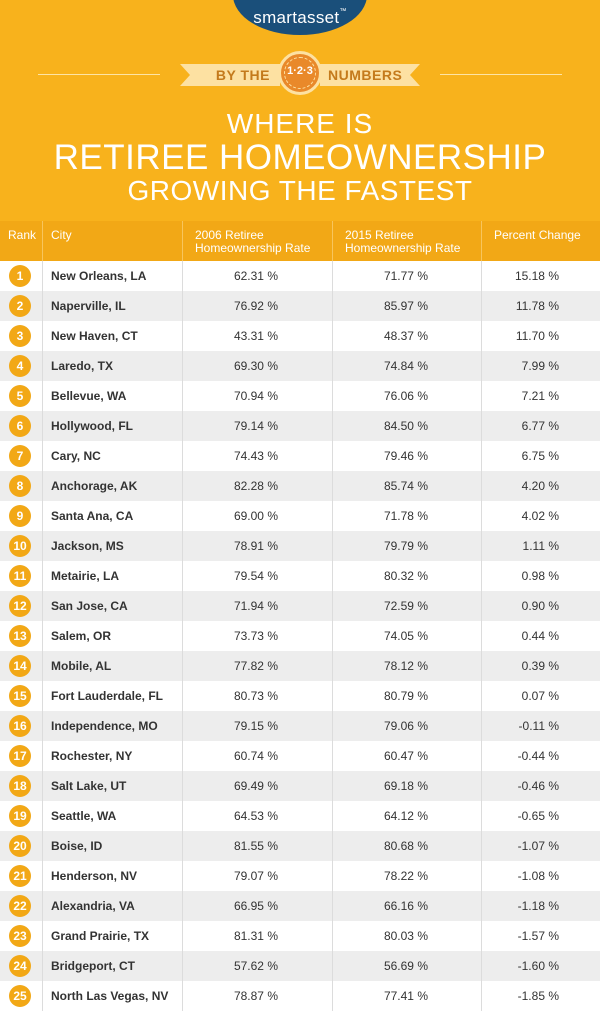 The height and width of the screenshot is (1011, 600). Describe the element at coordinates (300, 366) in the screenshot. I see `table-row: 4 Laredo, TX 69.30 % 74.84 % 7.99 %` at that location.